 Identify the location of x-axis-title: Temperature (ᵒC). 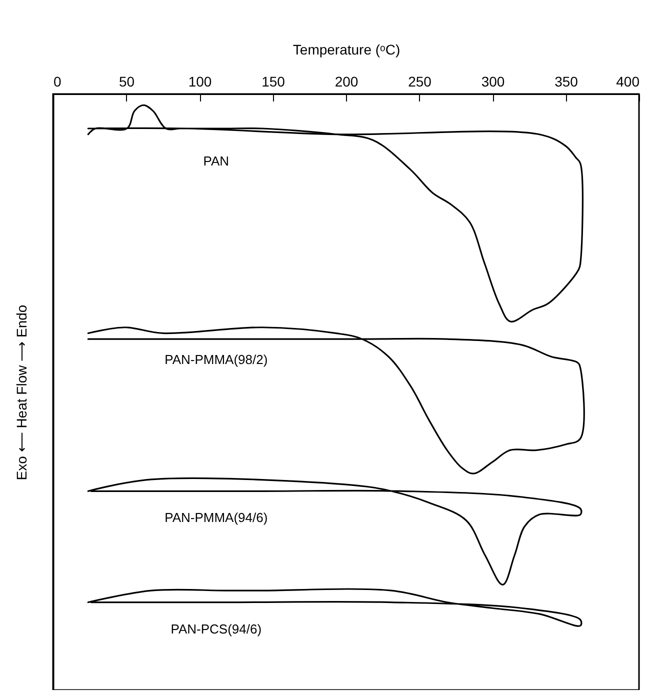
(346, 50).